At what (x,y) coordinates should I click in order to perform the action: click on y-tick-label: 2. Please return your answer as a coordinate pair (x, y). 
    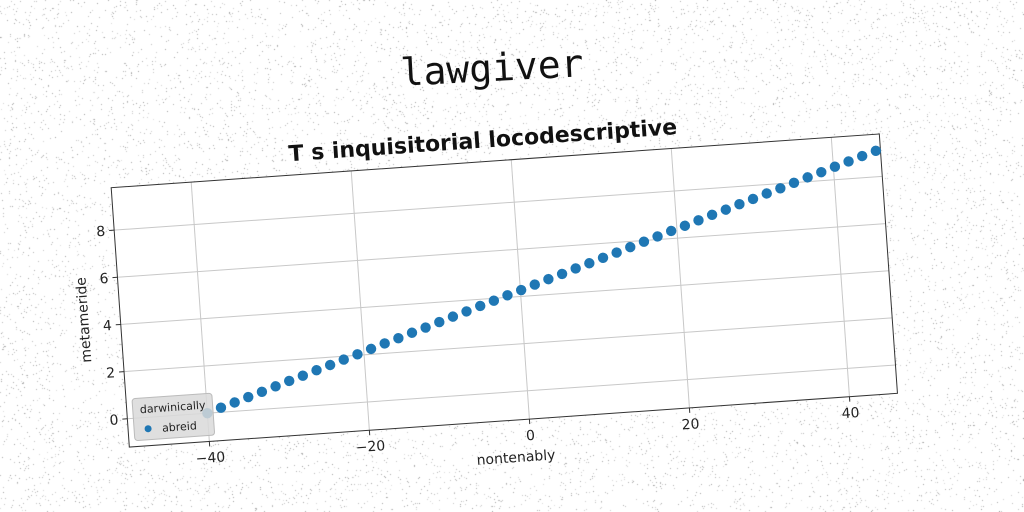
    Looking at the image, I should click on (111, 373).